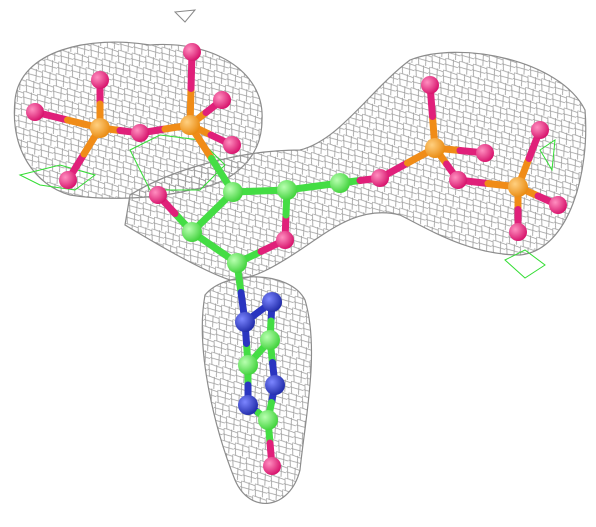 Image resolution: width=596 pixels, height=527 pixels. What do you see at coordinates (185, 16) in the screenshot?
I see `mesh-fragment` at bounding box center [185, 16].